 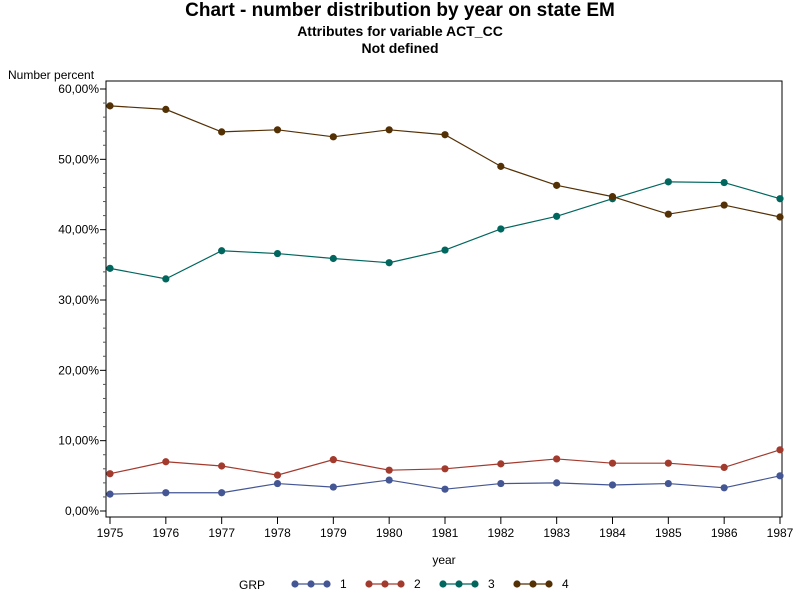 What do you see at coordinates (78, 159) in the screenshot?
I see `y-tick-label: 50,00%` at bounding box center [78, 159].